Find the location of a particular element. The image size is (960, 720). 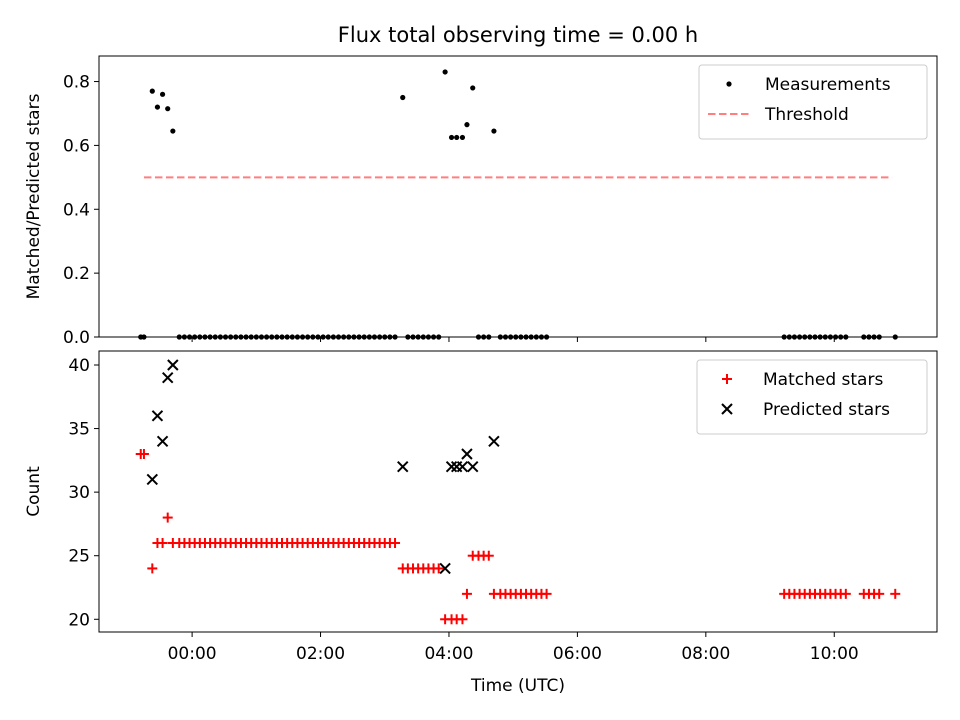

y-tick-label: 0.8 is located at coordinates (76, 83).